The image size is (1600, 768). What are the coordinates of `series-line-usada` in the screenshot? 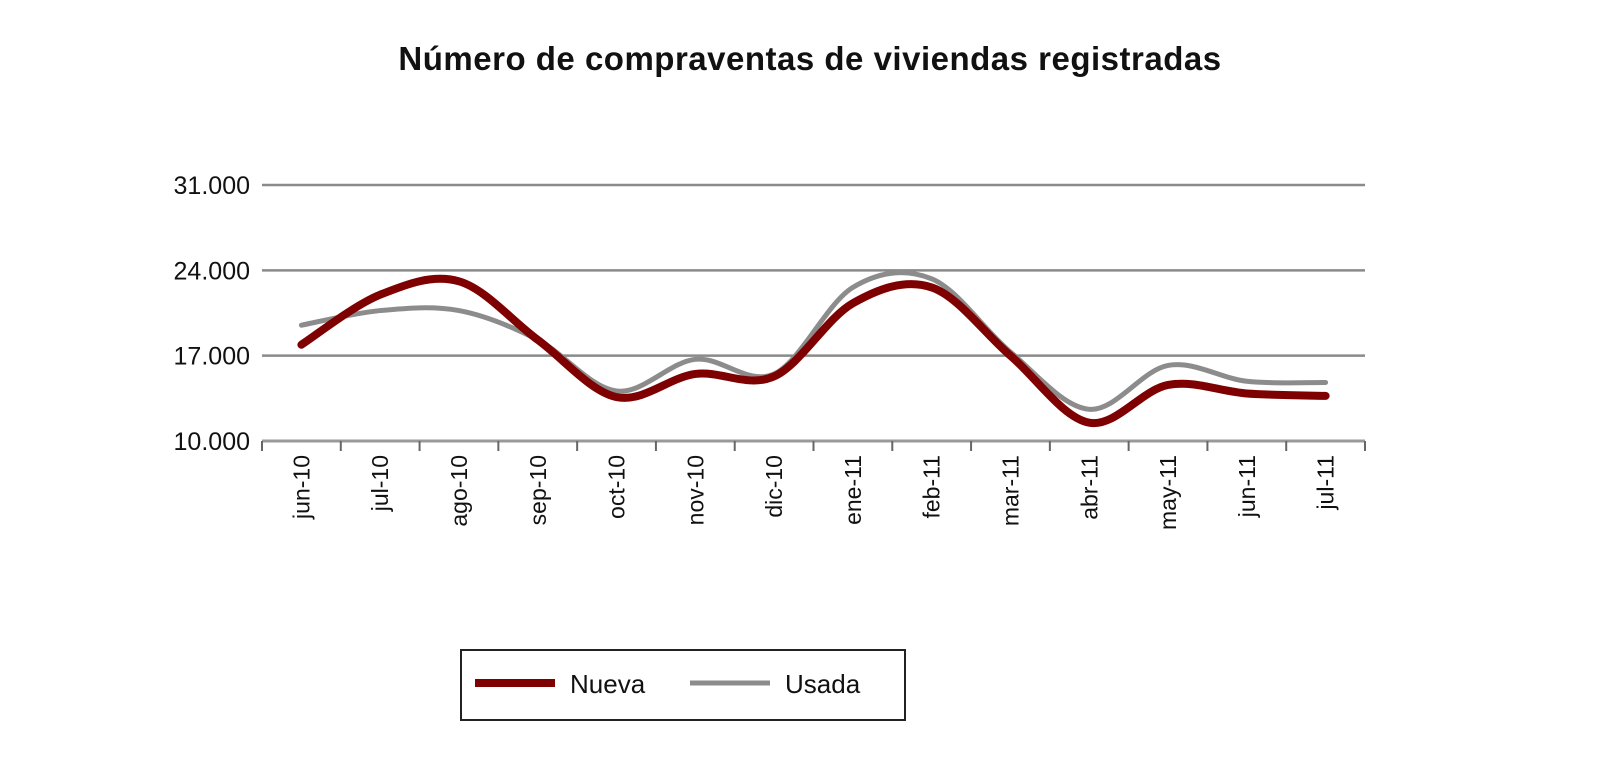 It's located at (813, 341).